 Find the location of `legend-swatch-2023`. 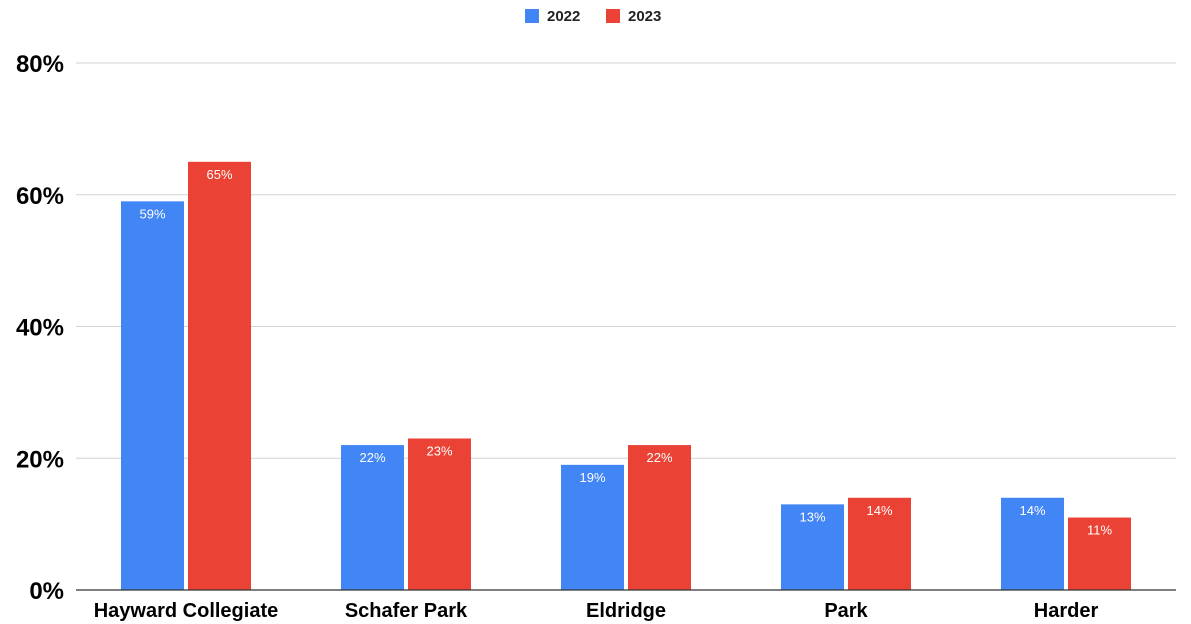

legend-swatch-2023 is located at coordinates (613, 16).